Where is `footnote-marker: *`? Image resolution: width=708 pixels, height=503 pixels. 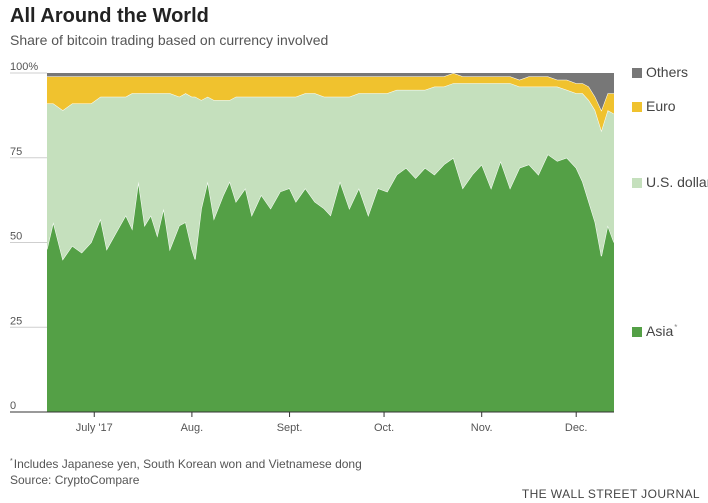
footnote-marker: * is located at coordinates (11, 461).